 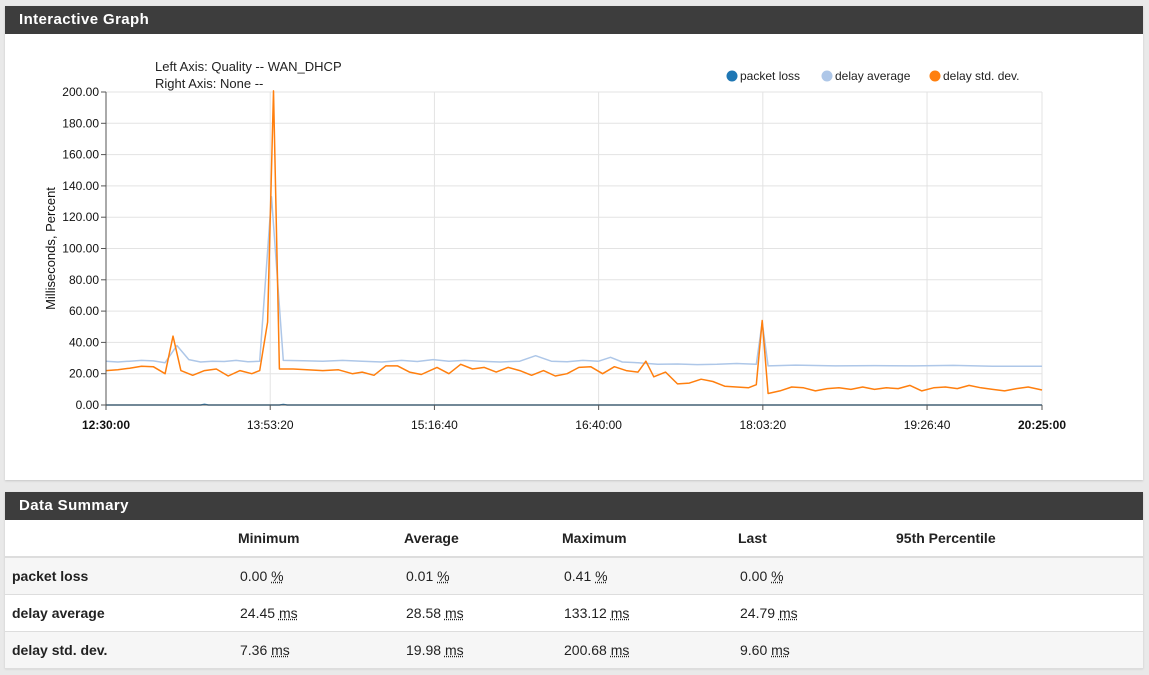 I want to click on header-label, so click(x=121, y=539).